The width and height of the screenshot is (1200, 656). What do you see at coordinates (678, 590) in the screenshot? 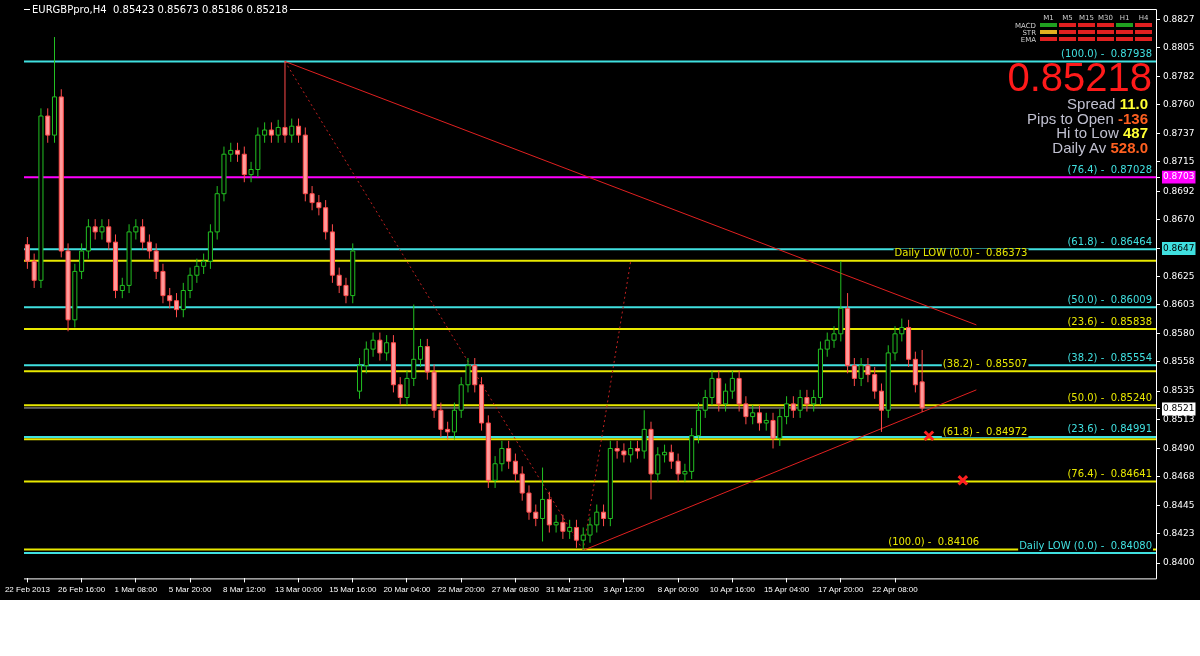
I see `x-tick-label: 8 Apr 00:00` at bounding box center [678, 590].